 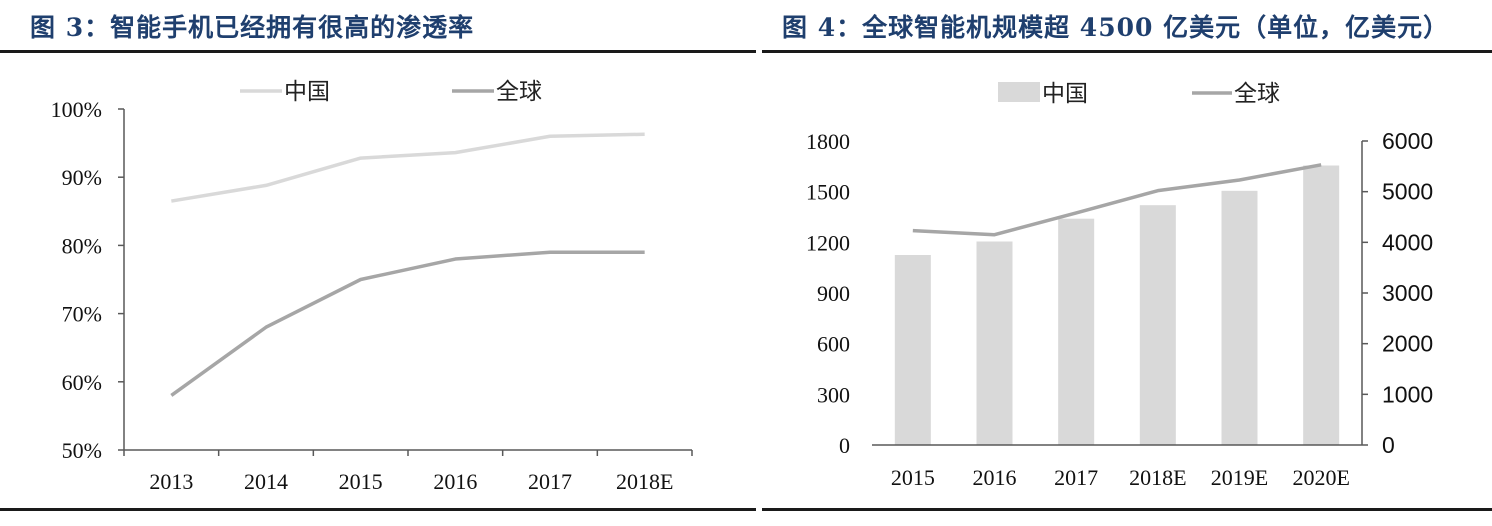 I want to click on x-tick-label: 2014, so click(x=266, y=481).